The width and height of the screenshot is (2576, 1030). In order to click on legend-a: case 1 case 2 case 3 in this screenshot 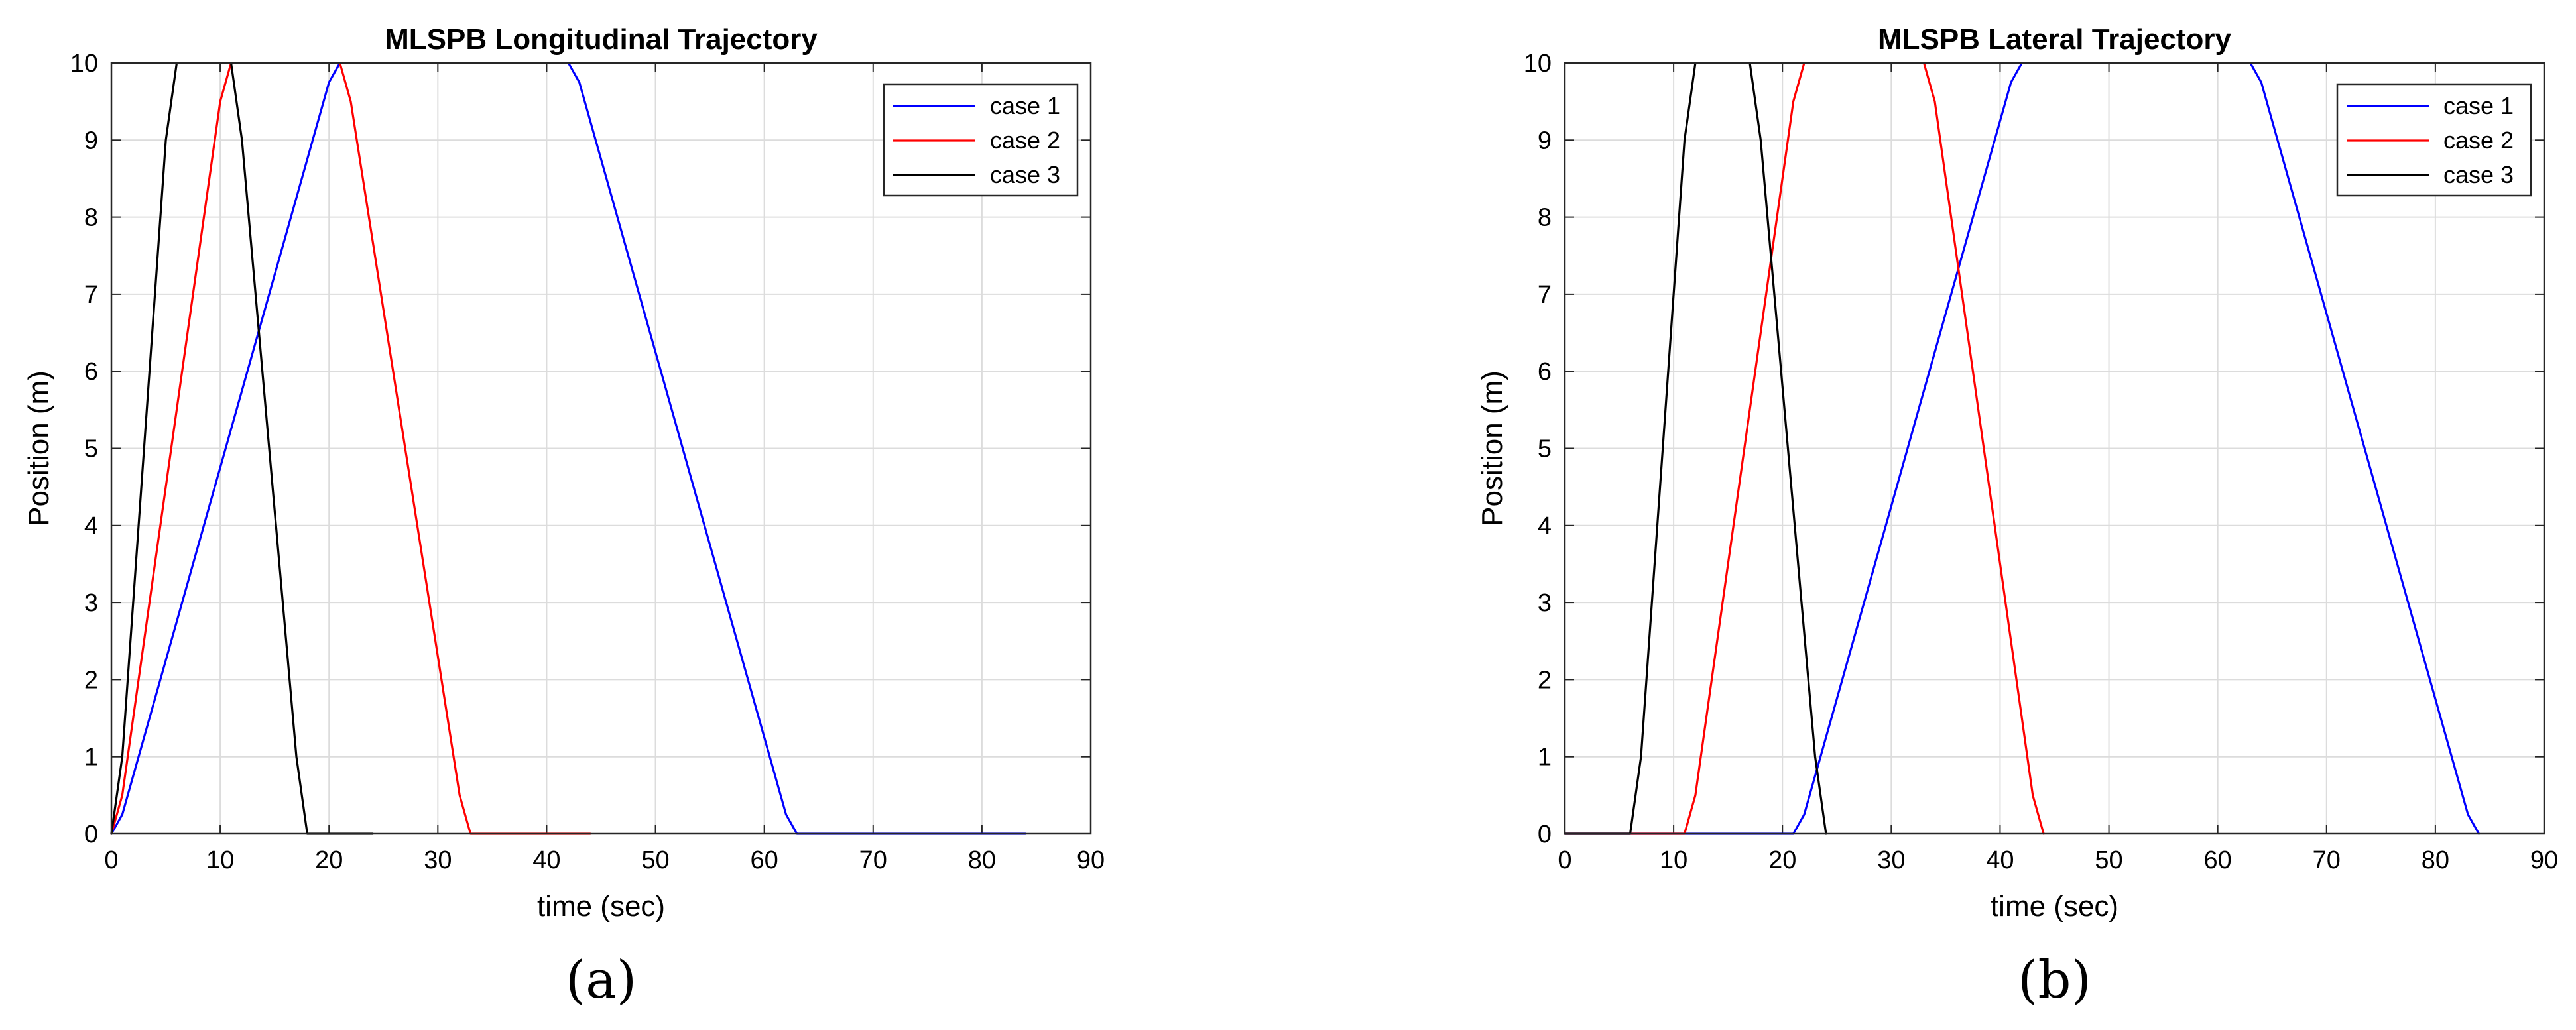, I will do `click(981, 140)`.